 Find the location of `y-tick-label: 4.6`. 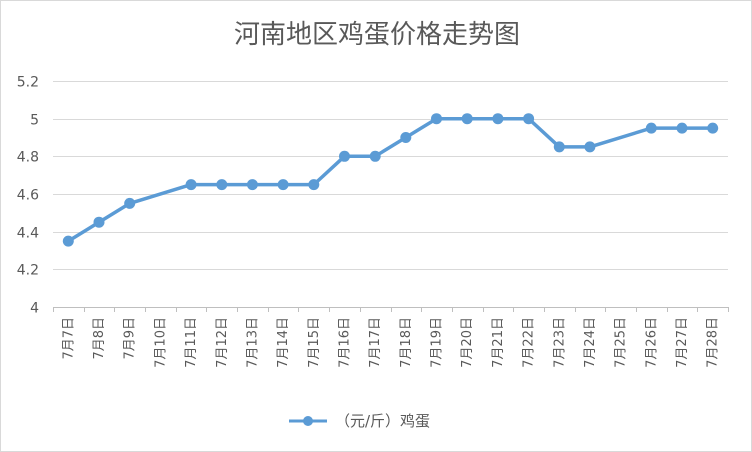

y-tick-label: 4.6 is located at coordinates (28, 196).